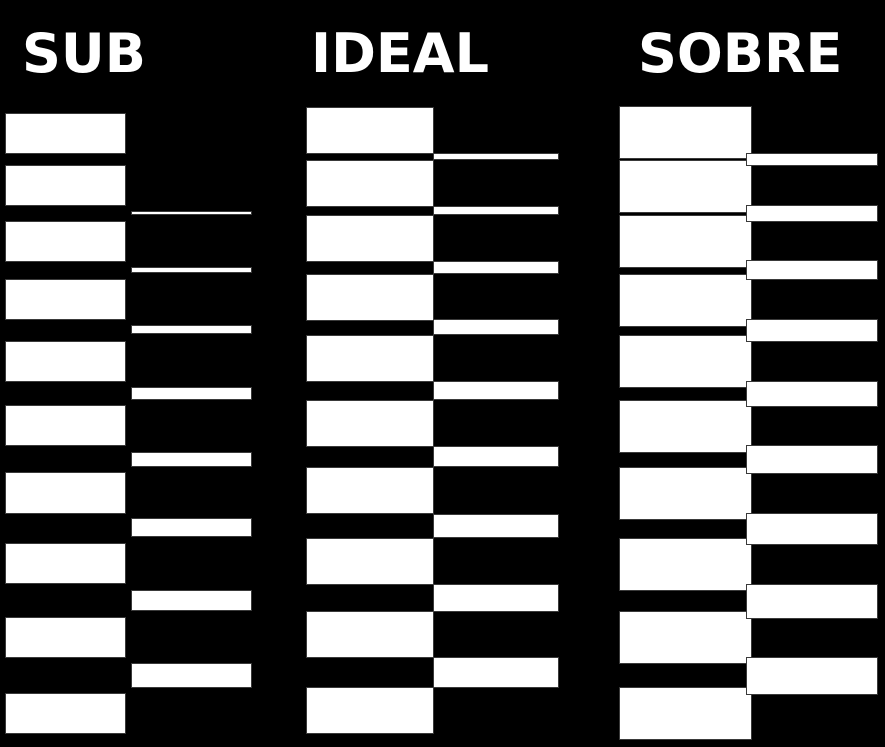 This screenshot has width=885, height=747. What do you see at coordinates (84, 53) in the screenshot?
I see `heading-sub: SUB` at bounding box center [84, 53].